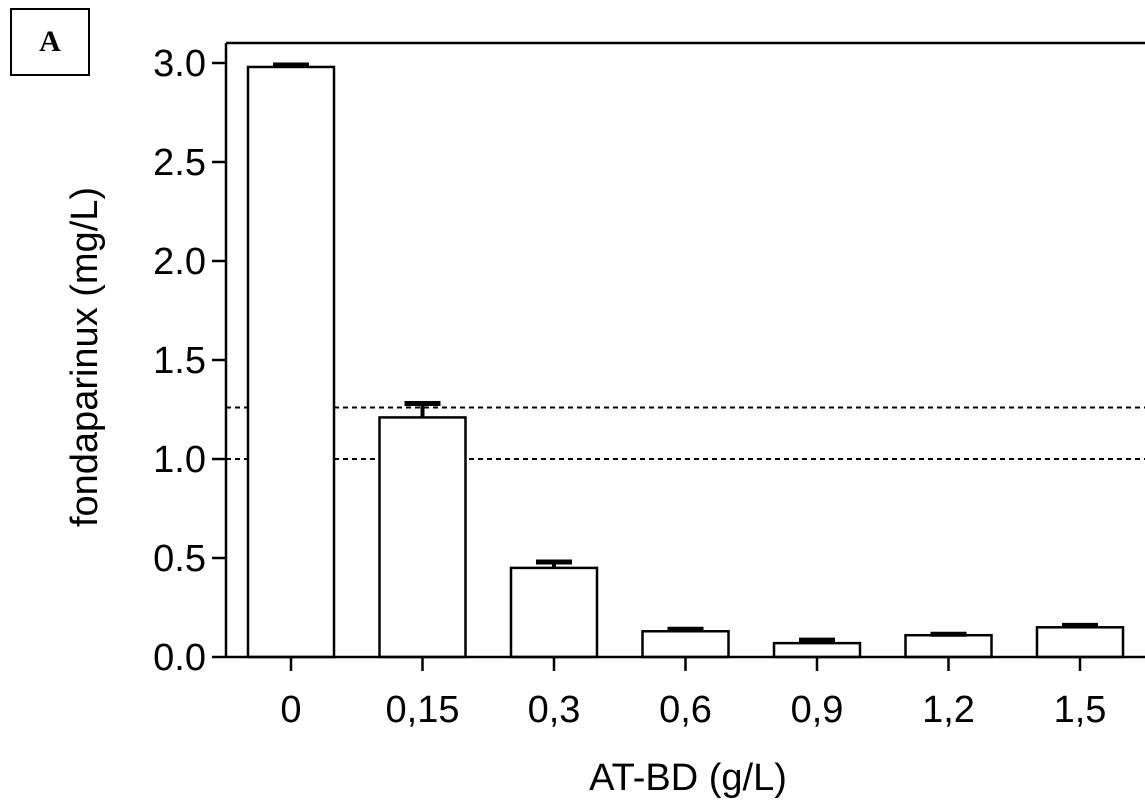  Describe the element at coordinates (1080, 710) in the screenshot. I see `x-tick-label-6: 1,5` at that location.